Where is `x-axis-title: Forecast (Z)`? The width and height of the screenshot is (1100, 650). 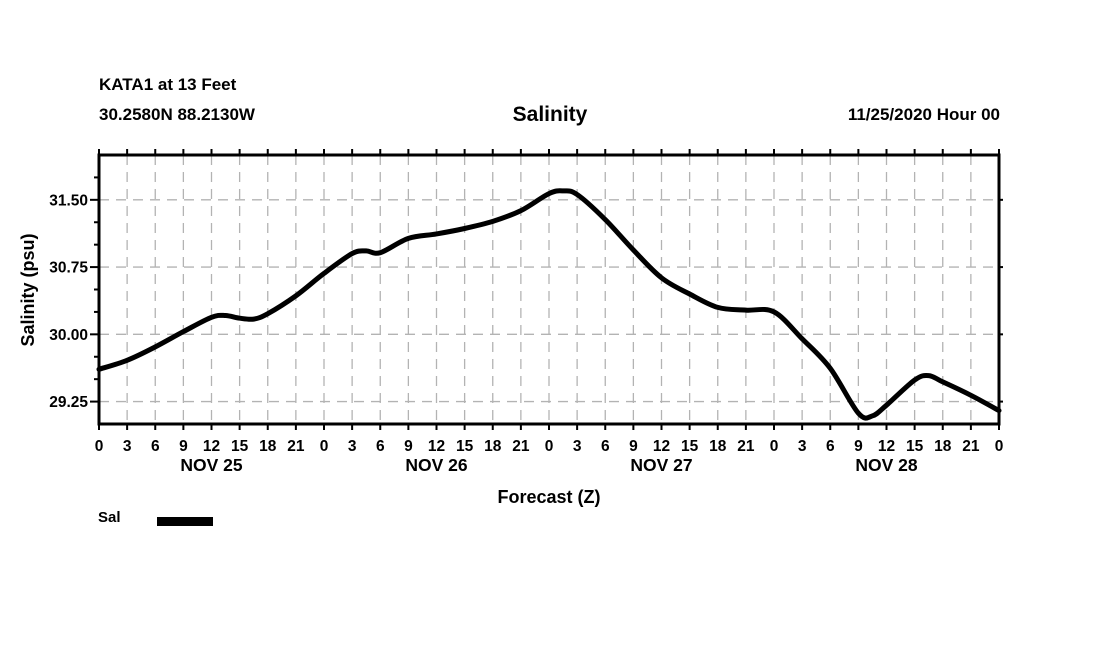 x-axis-title: Forecast (Z) is located at coordinates (548, 497).